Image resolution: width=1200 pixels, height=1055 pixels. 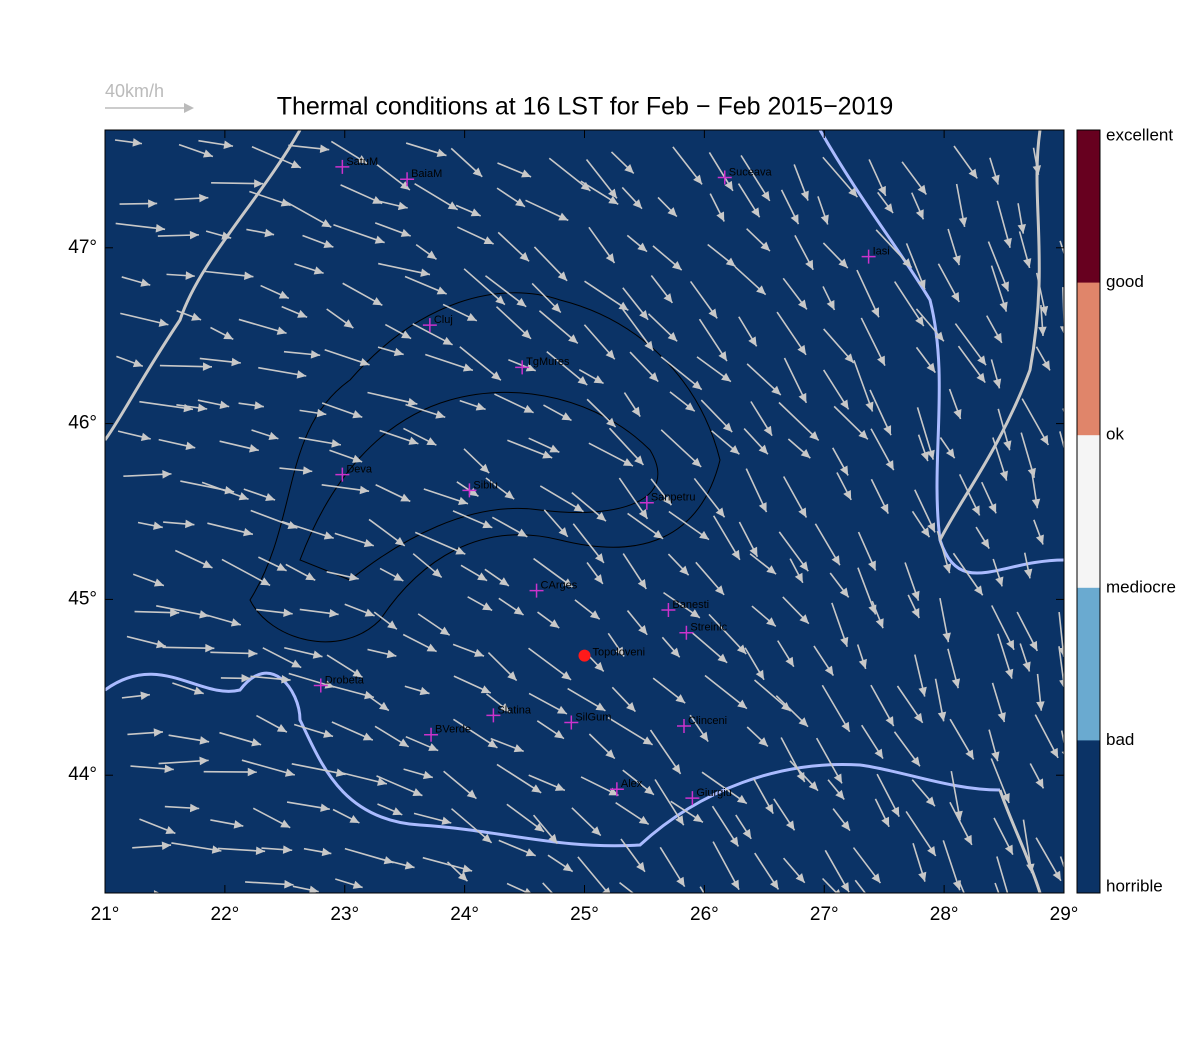 I want to click on colorbar-label: excellent, so click(x=1139, y=134).